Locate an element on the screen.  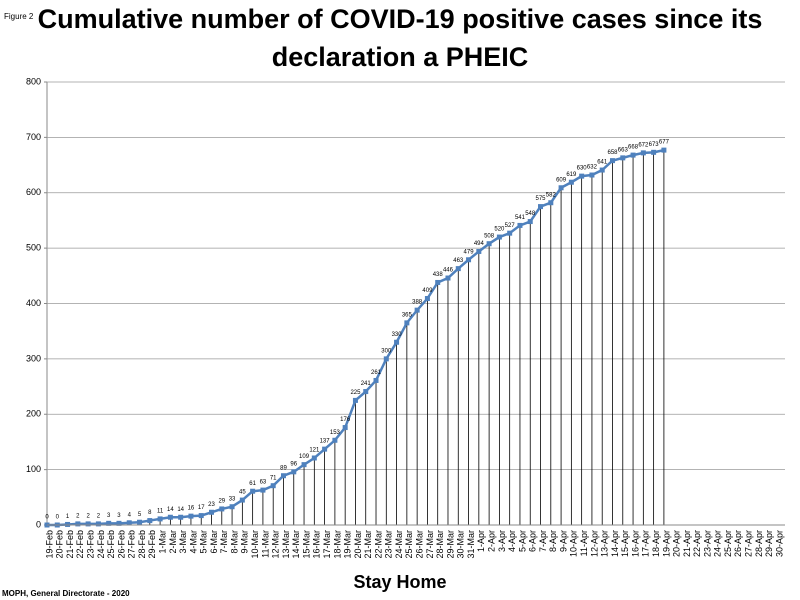
x-tick-label: 13-Mar is located at coordinates (286, 544).